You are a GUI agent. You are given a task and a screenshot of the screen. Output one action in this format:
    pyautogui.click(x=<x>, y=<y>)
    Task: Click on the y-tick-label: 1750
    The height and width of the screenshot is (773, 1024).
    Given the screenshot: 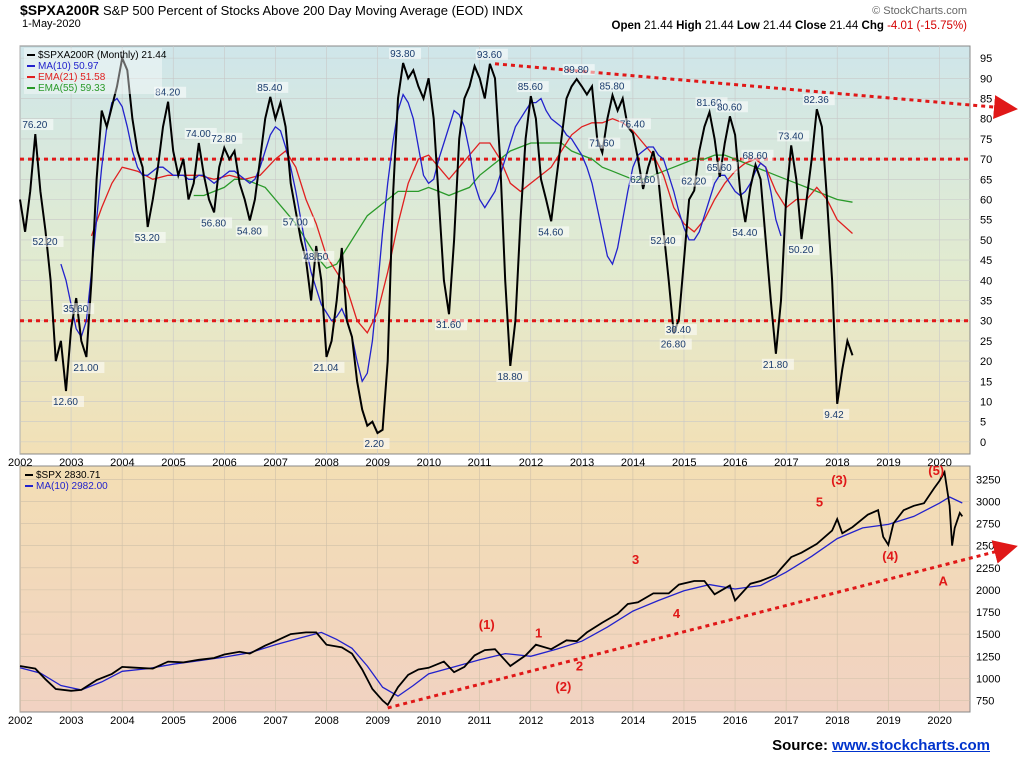 What is the action you would take?
    pyautogui.click(x=988, y=613)
    